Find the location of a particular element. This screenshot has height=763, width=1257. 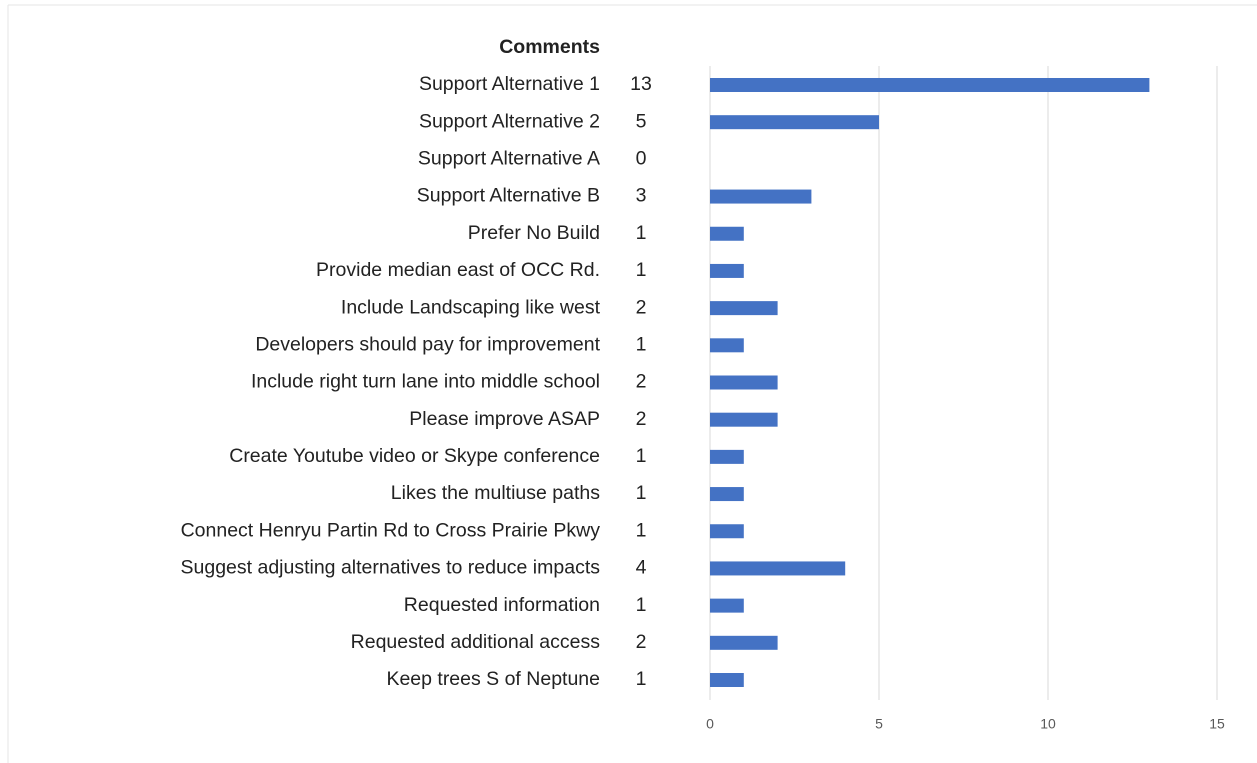

category-label: Developers should pay for improvement is located at coordinates (427, 344).